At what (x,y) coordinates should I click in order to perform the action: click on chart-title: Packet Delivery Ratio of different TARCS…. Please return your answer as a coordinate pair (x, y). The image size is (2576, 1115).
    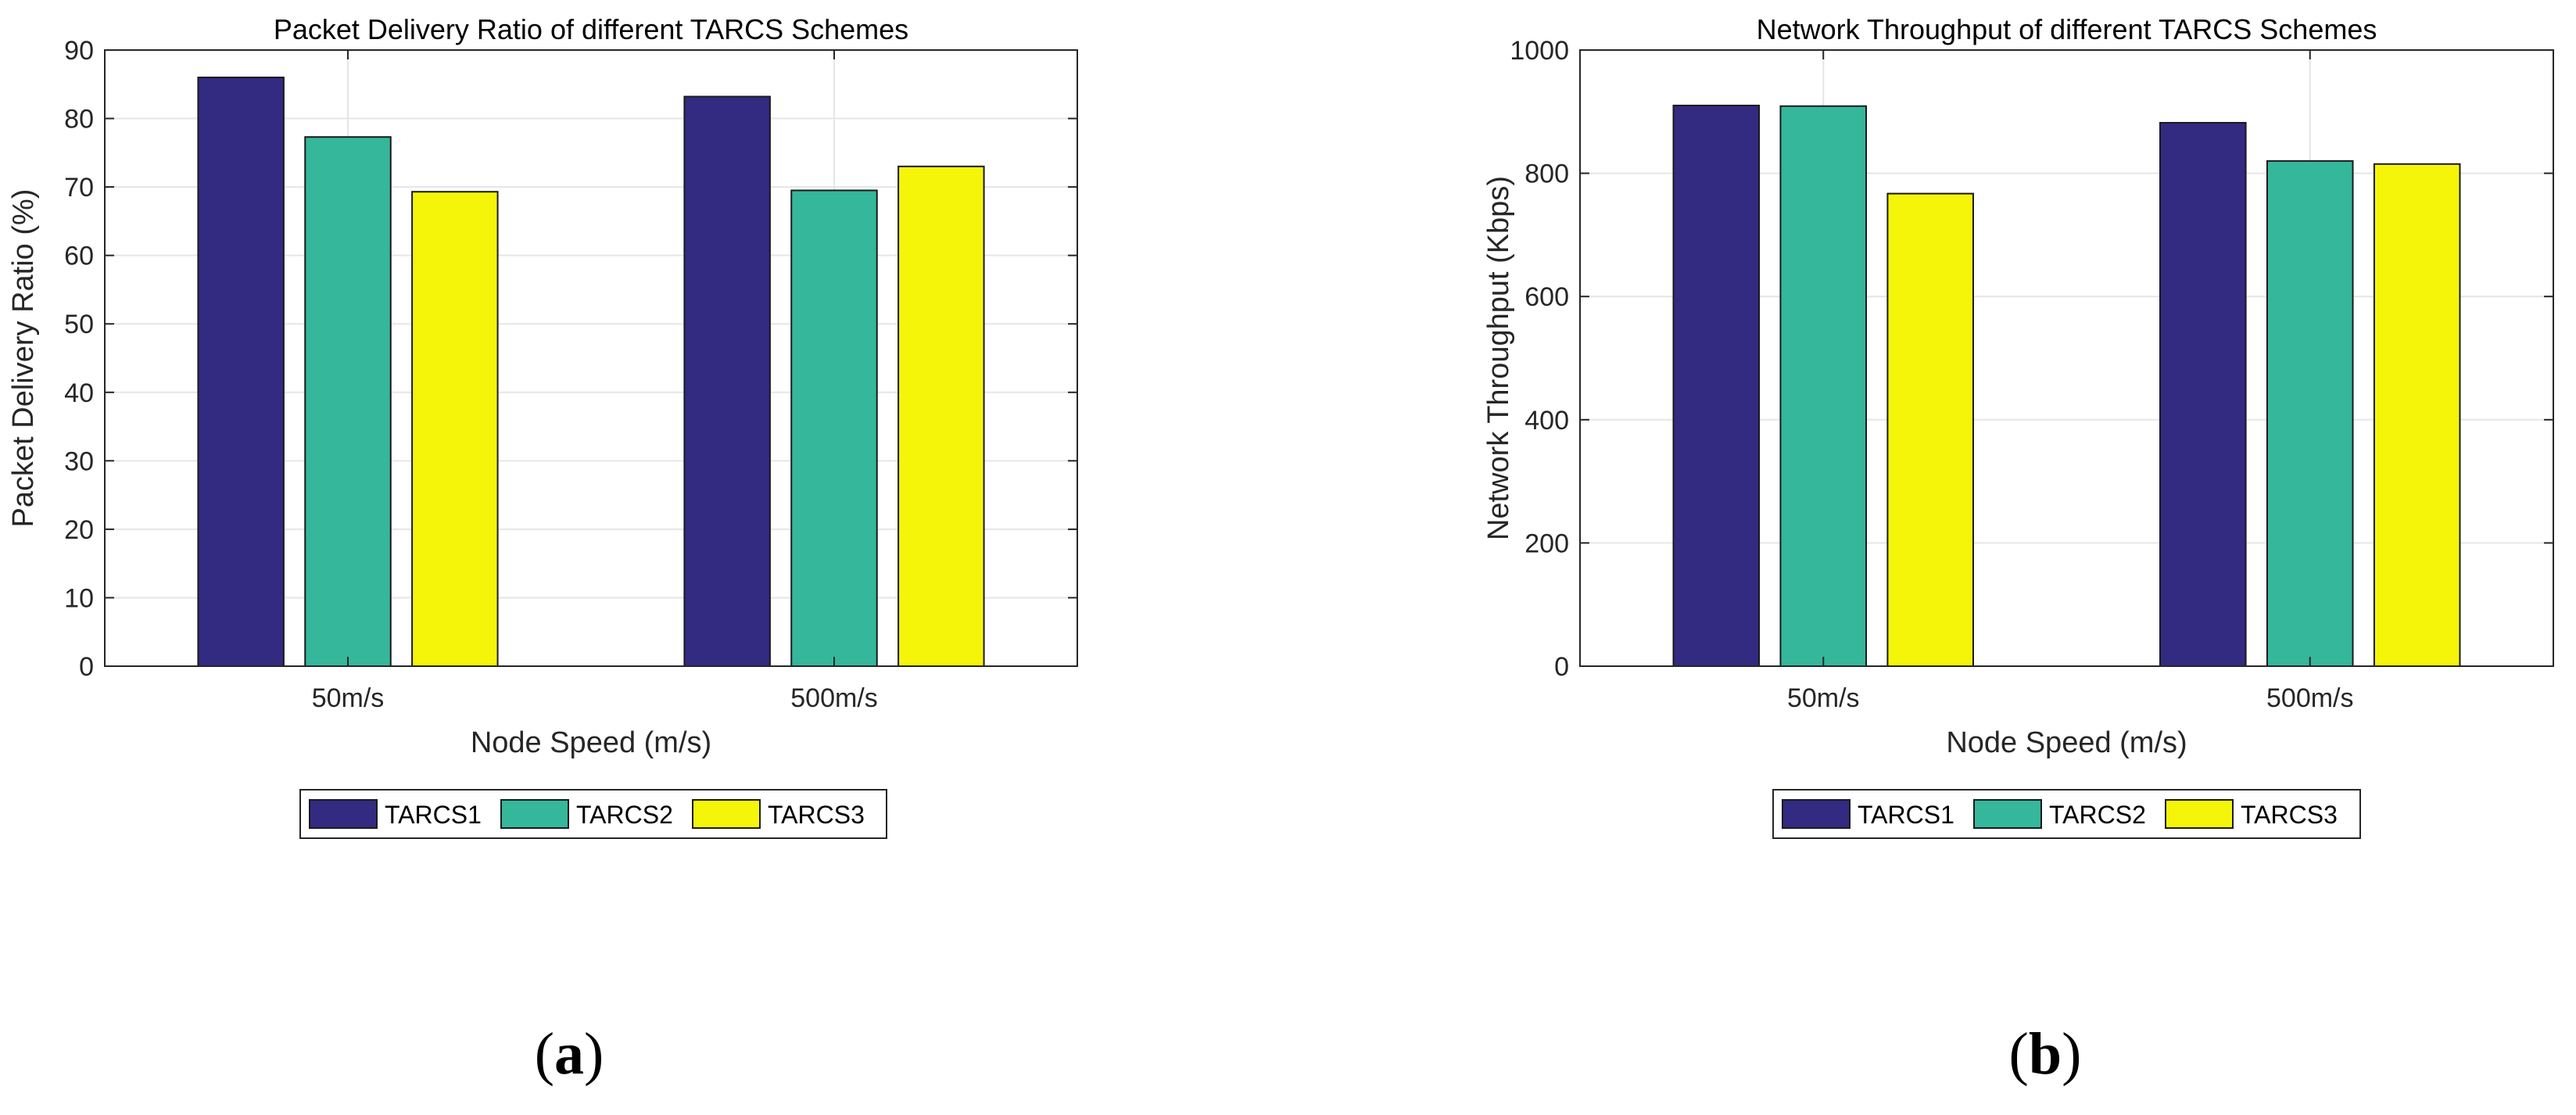
    Looking at the image, I should click on (591, 29).